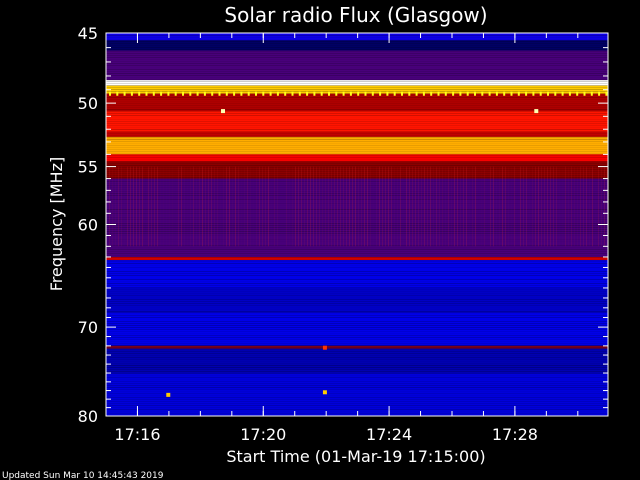 The image size is (640, 480). Describe the element at coordinates (88, 33) in the screenshot. I see `y-tick-label: 45` at that location.